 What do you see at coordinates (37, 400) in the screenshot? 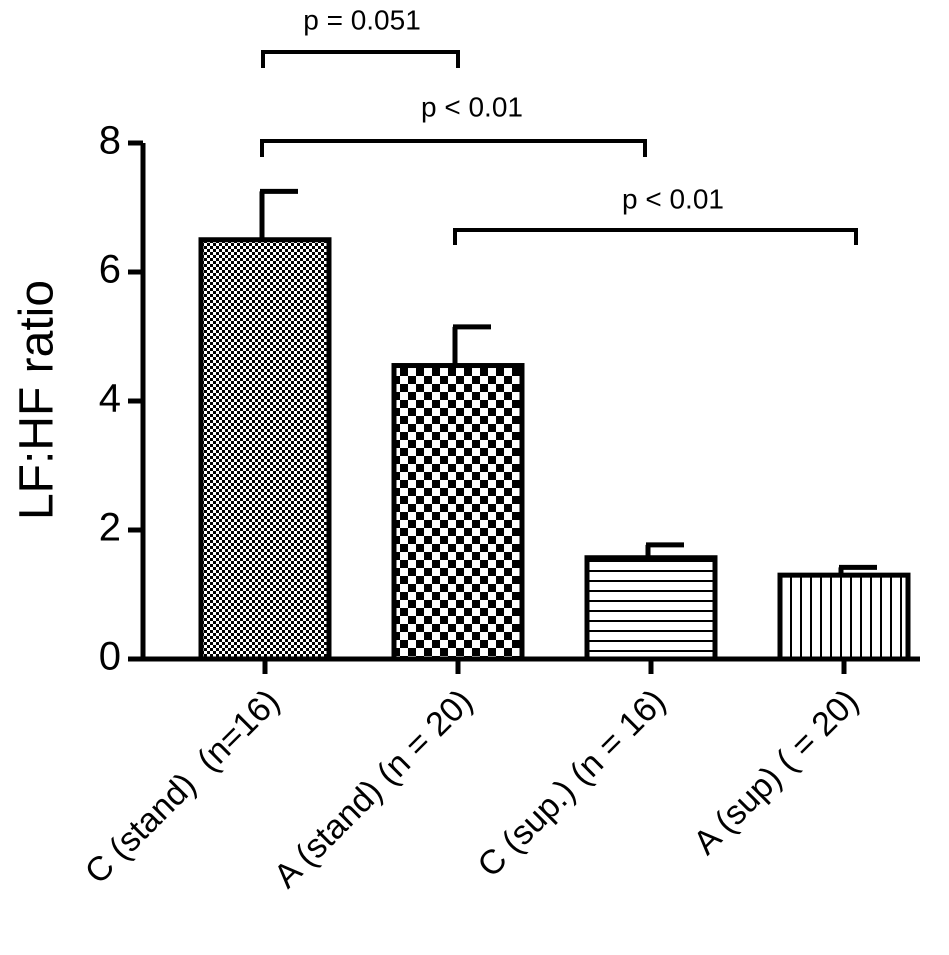
I see `y-axis-label: LF:HF ratio` at bounding box center [37, 400].